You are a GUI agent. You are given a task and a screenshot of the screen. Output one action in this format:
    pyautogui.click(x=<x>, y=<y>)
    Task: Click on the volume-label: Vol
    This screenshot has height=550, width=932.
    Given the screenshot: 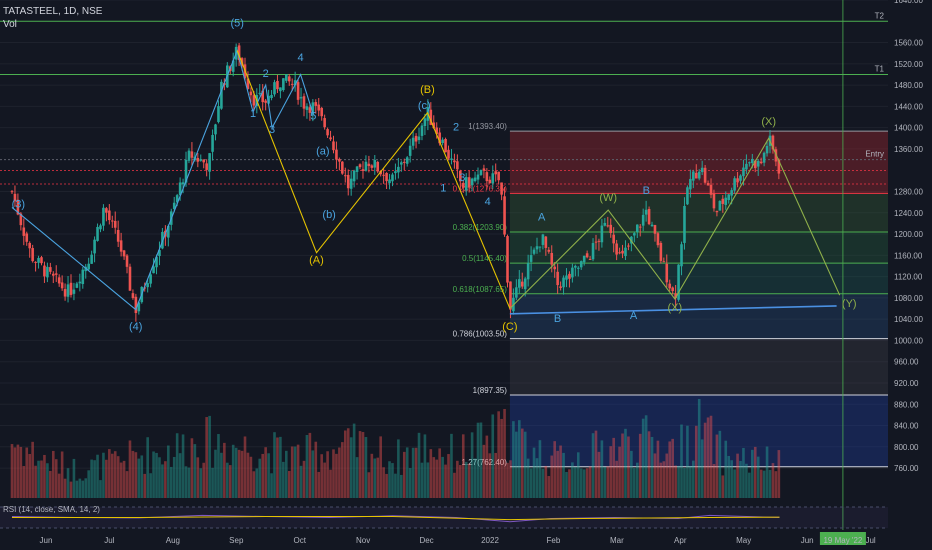 What is the action you would take?
    pyautogui.click(x=10, y=24)
    